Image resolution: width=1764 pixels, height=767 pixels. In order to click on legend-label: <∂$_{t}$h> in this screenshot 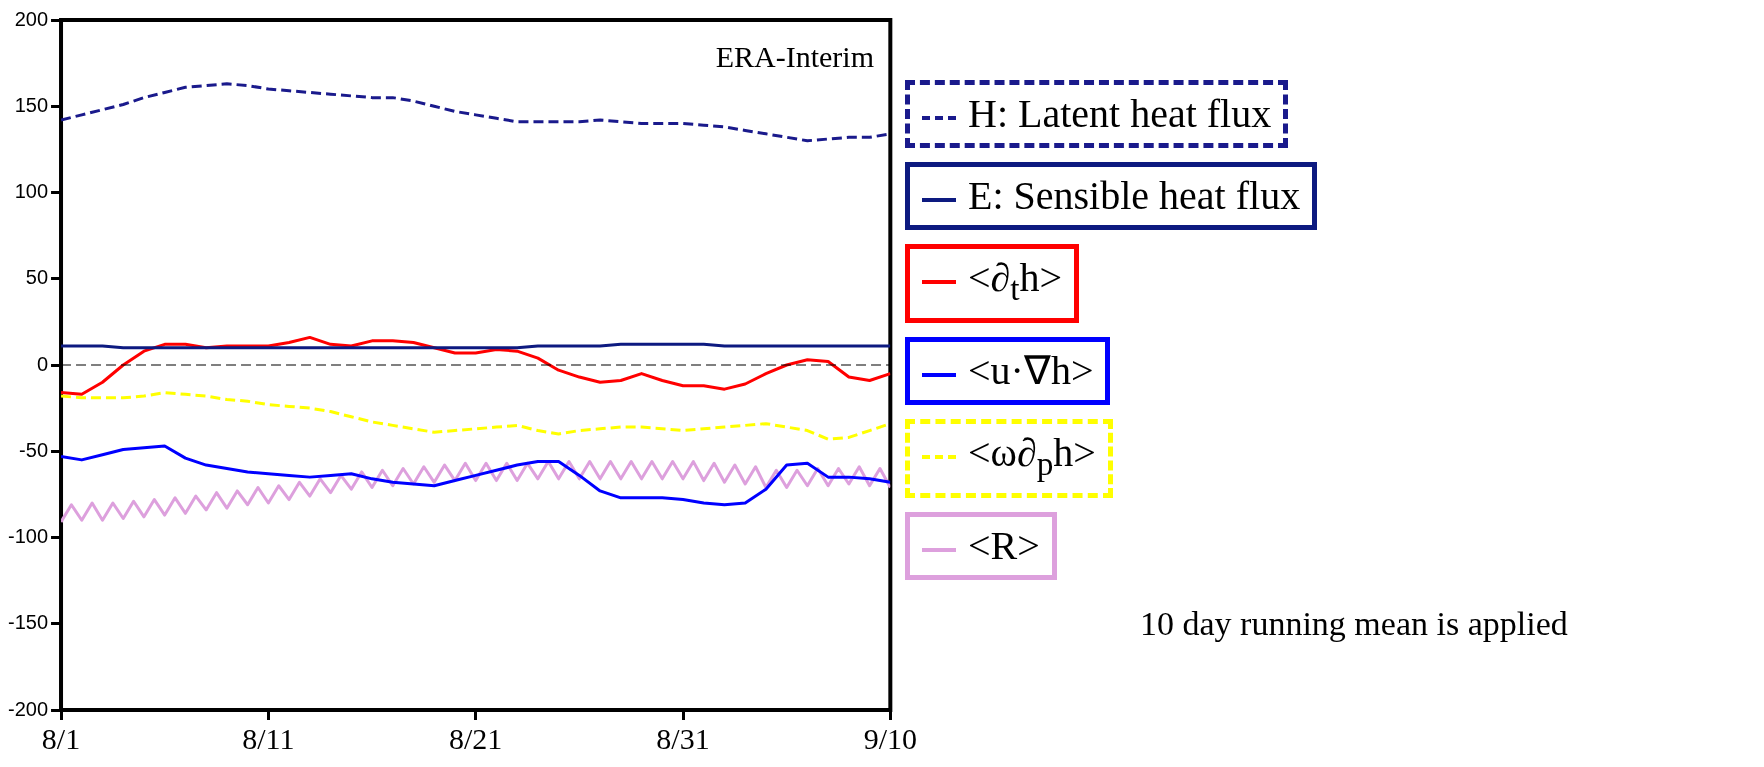, I will do `click(1015, 281)`.